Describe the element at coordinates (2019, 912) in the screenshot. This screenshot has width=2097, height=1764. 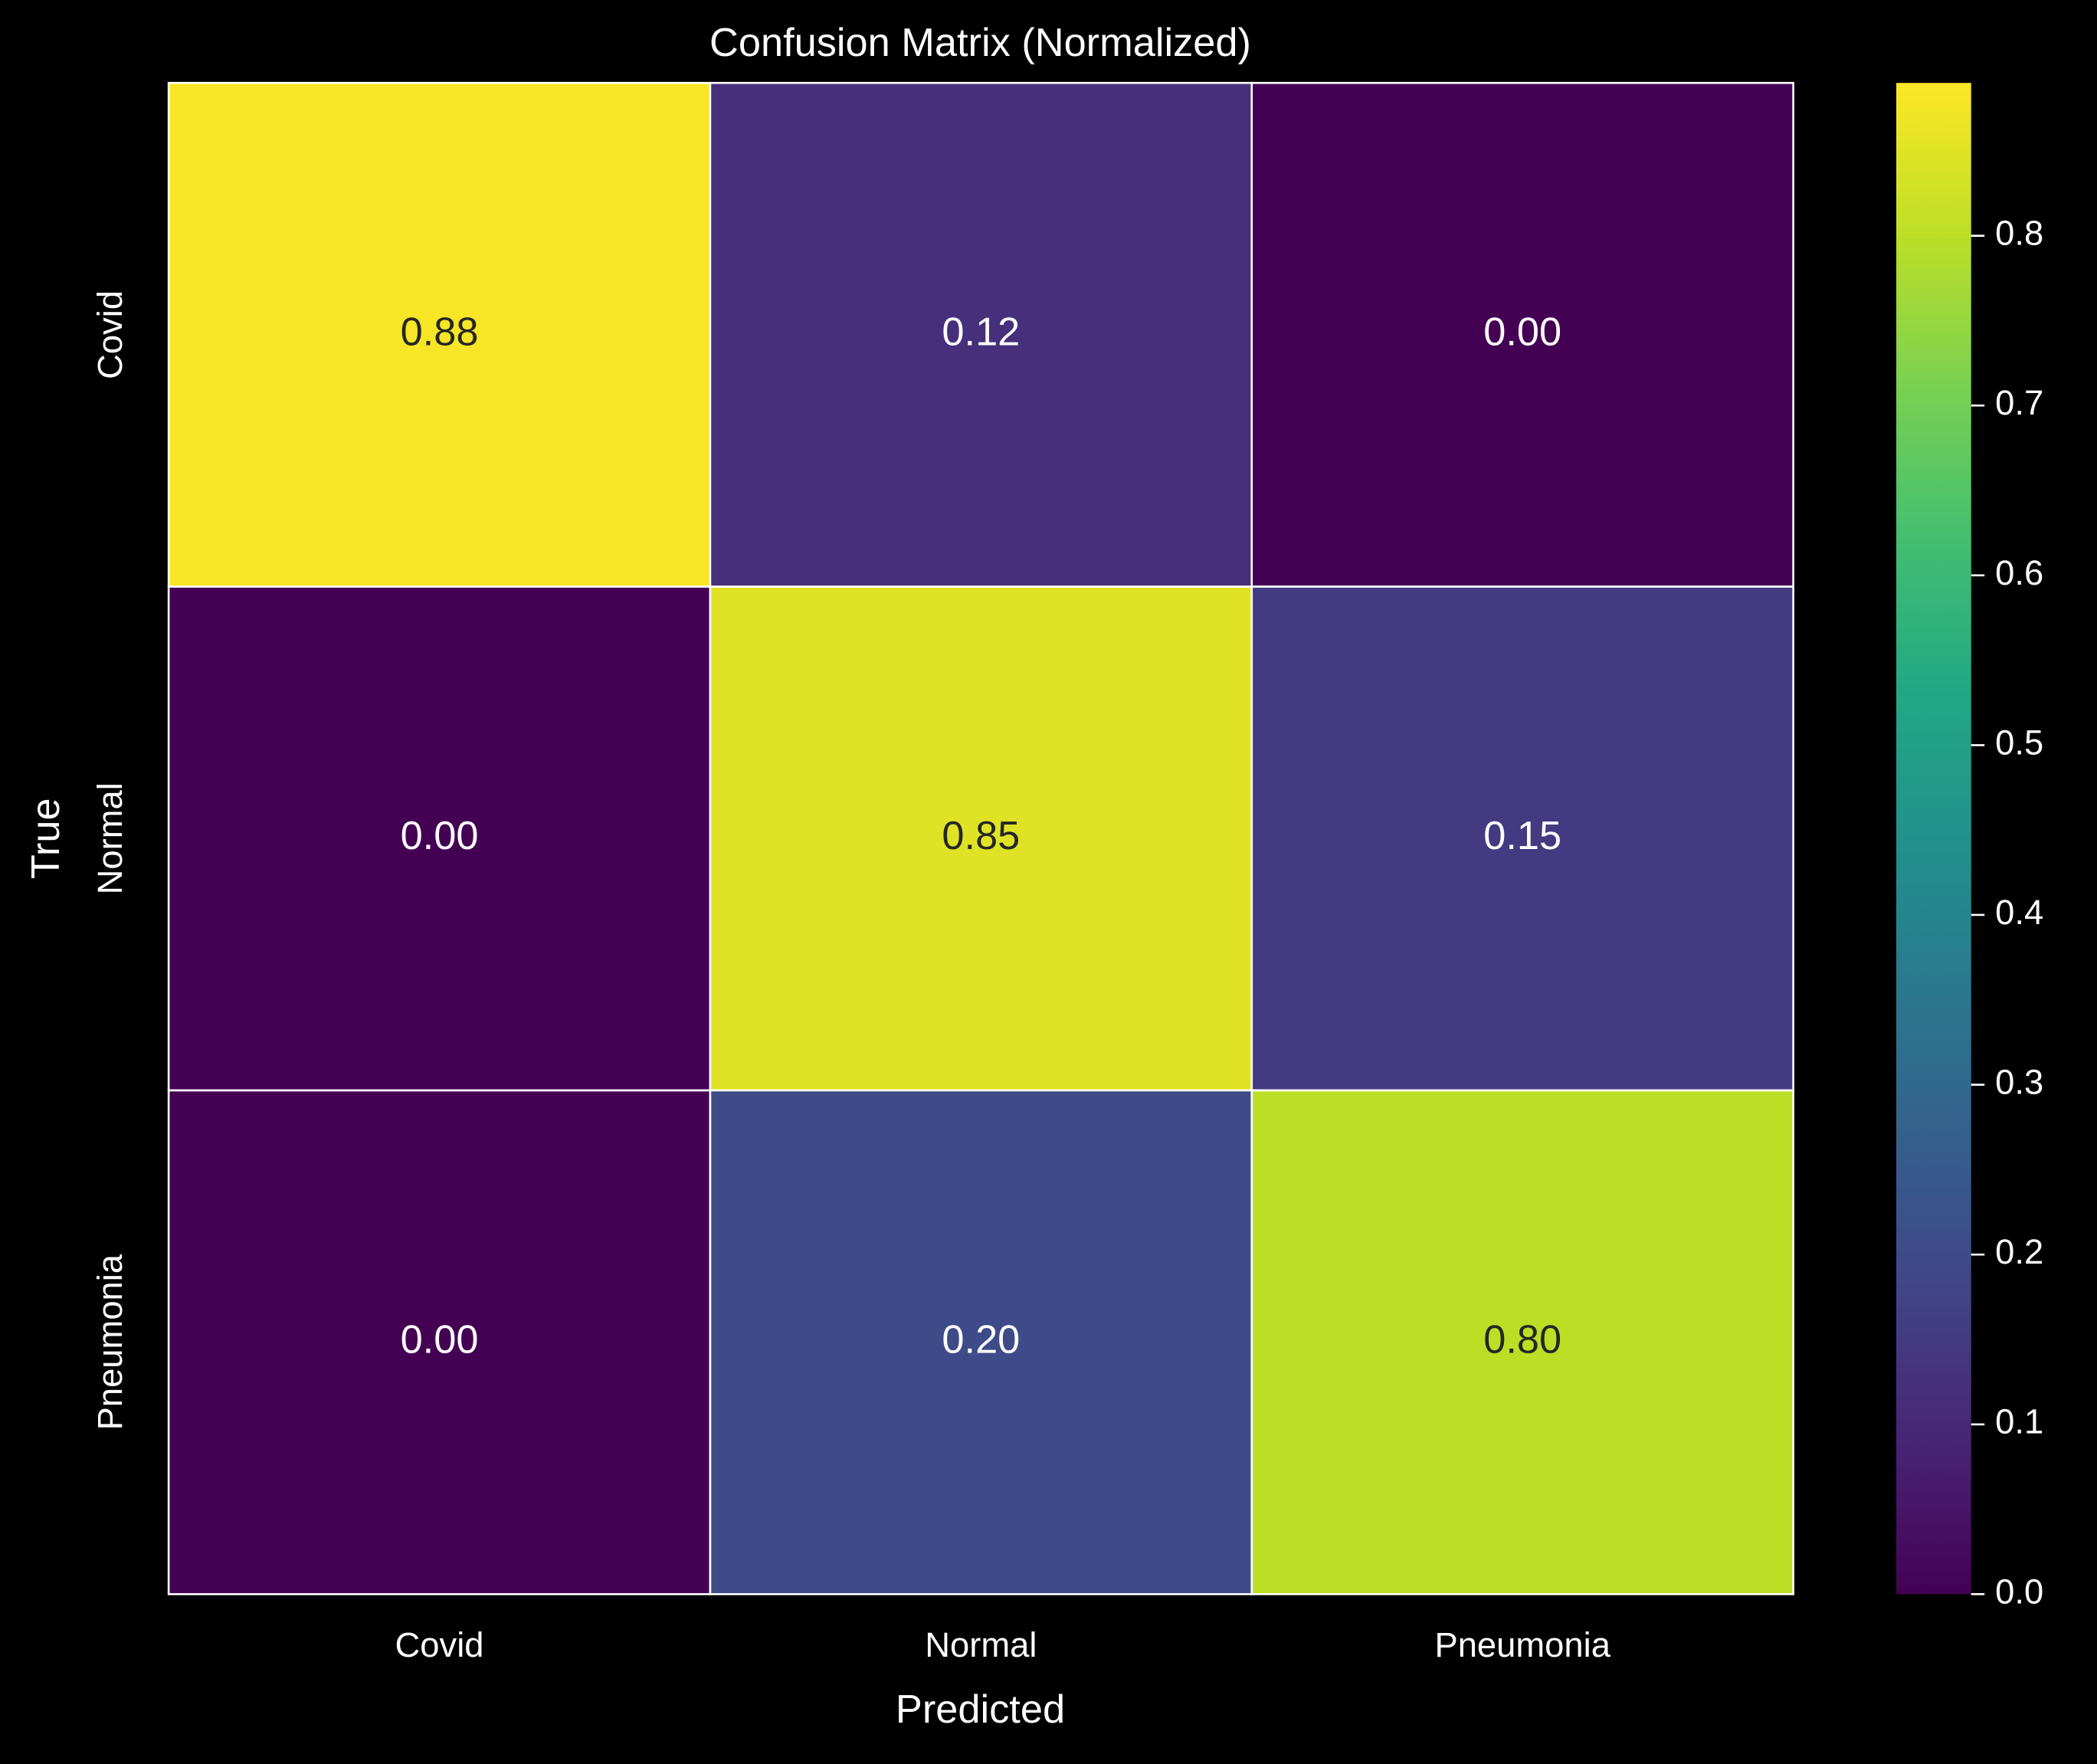
I see `colorbar-tick-label: 0.4` at that location.